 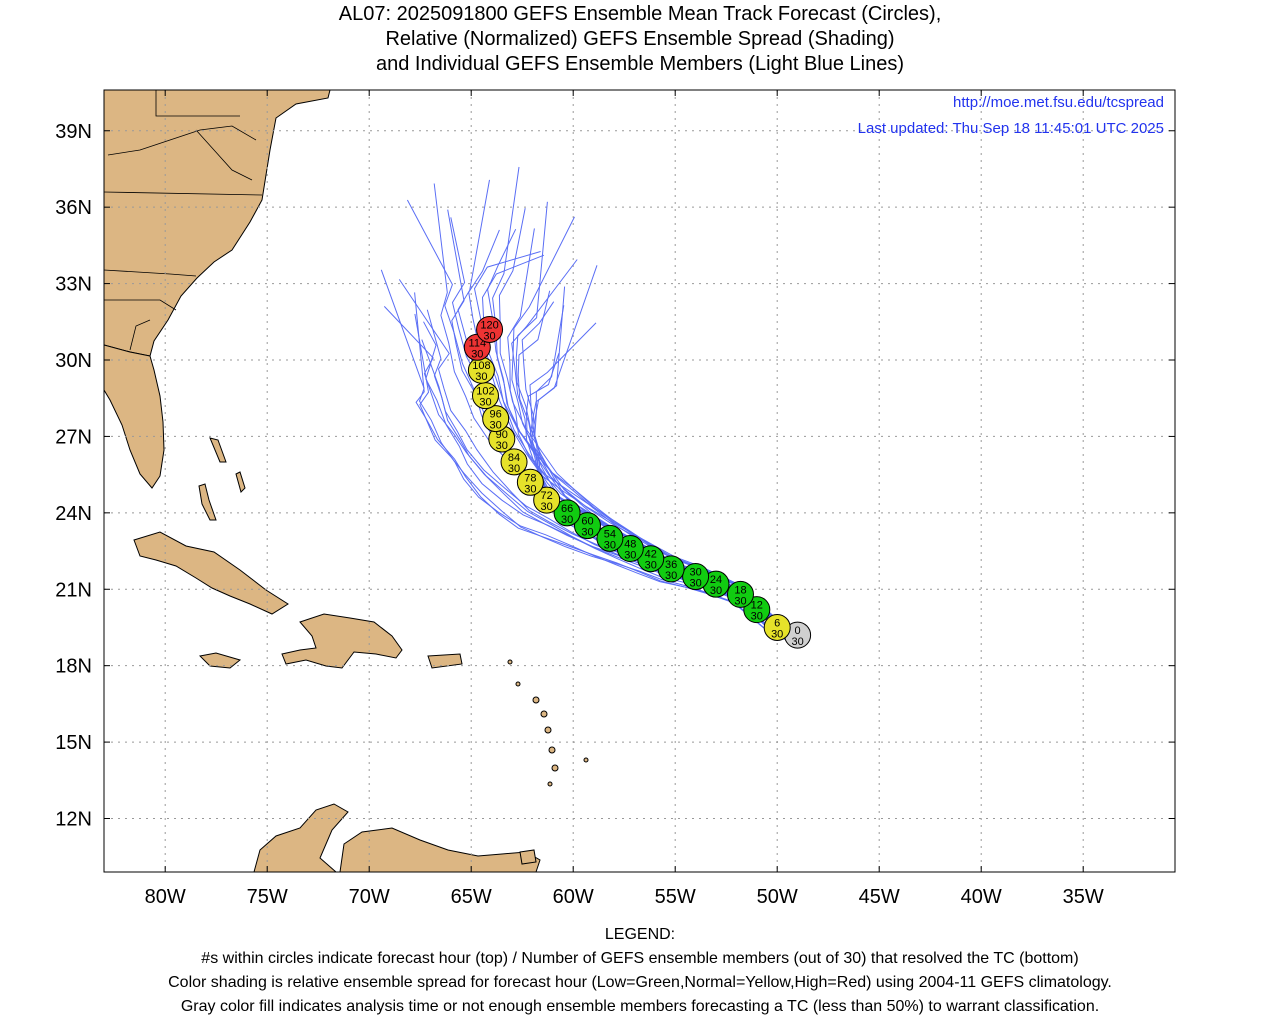 What do you see at coordinates (757, 606) in the screenshot?
I see `forecast-hour-label: 12` at bounding box center [757, 606].